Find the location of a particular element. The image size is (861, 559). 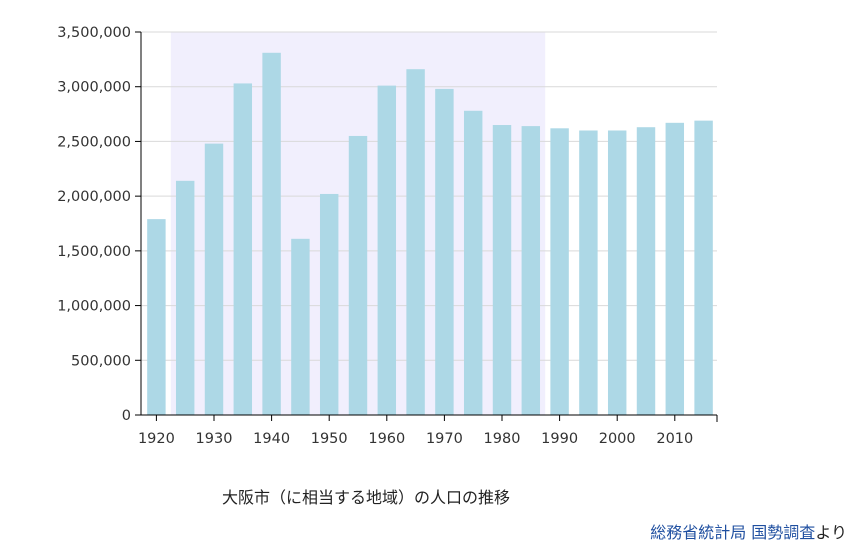

y-tick-label: 0 is located at coordinates (126, 416).